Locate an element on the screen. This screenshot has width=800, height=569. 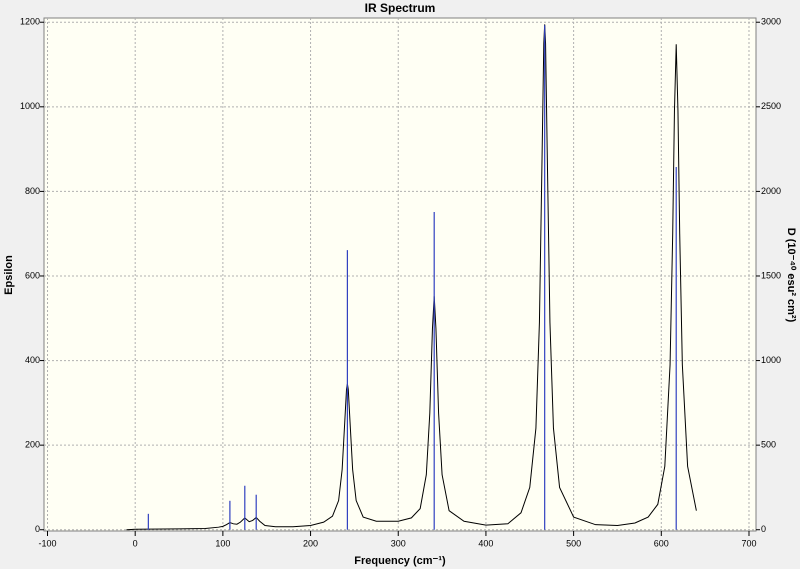
x-tick-label: 0 is located at coordinates (135, 543).